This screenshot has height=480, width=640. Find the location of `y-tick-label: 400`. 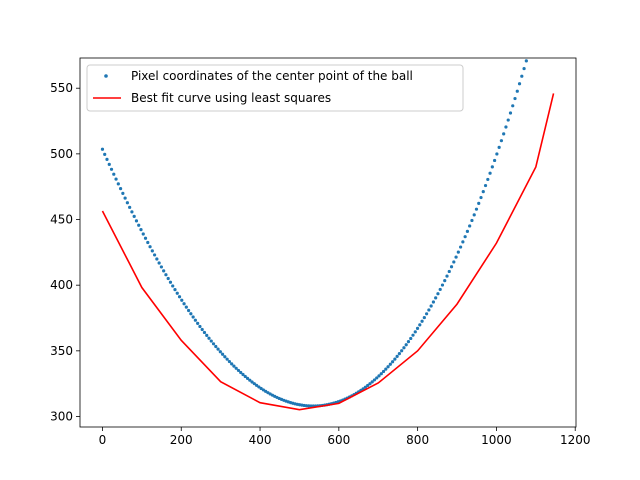

y-tick-label: 400 is located at coordinates (61, 285).